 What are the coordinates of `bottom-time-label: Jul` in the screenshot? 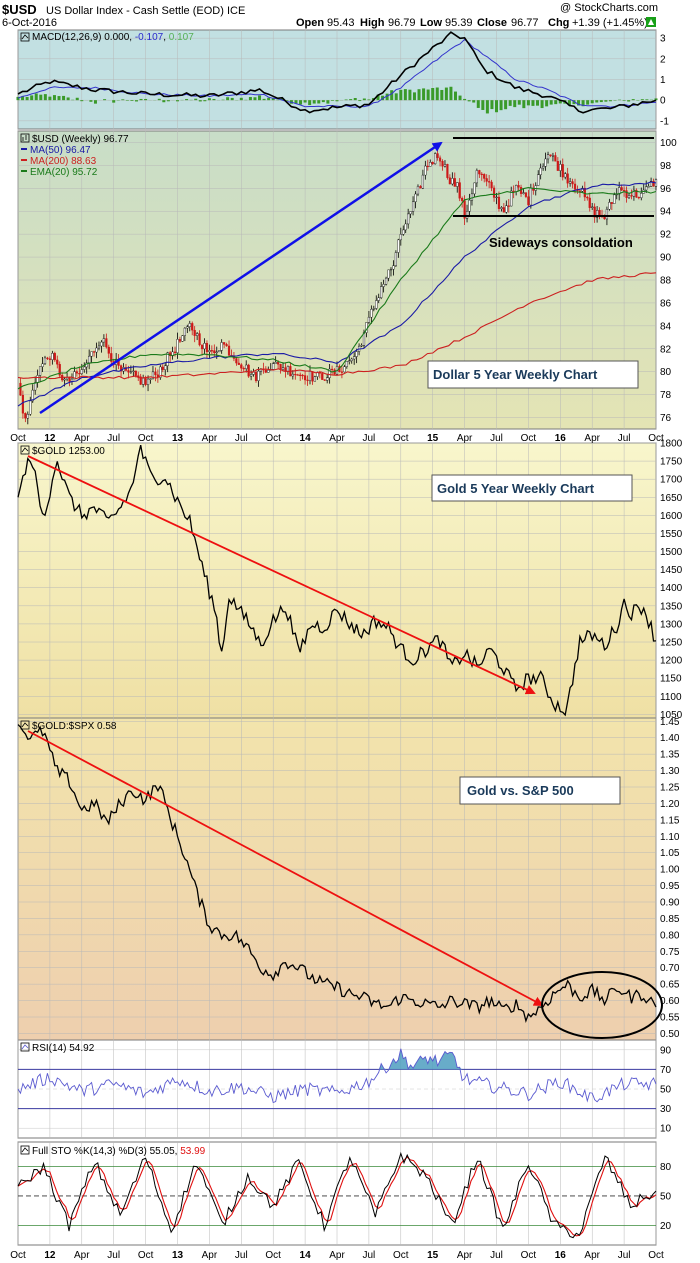 It's located at (113, 1255).